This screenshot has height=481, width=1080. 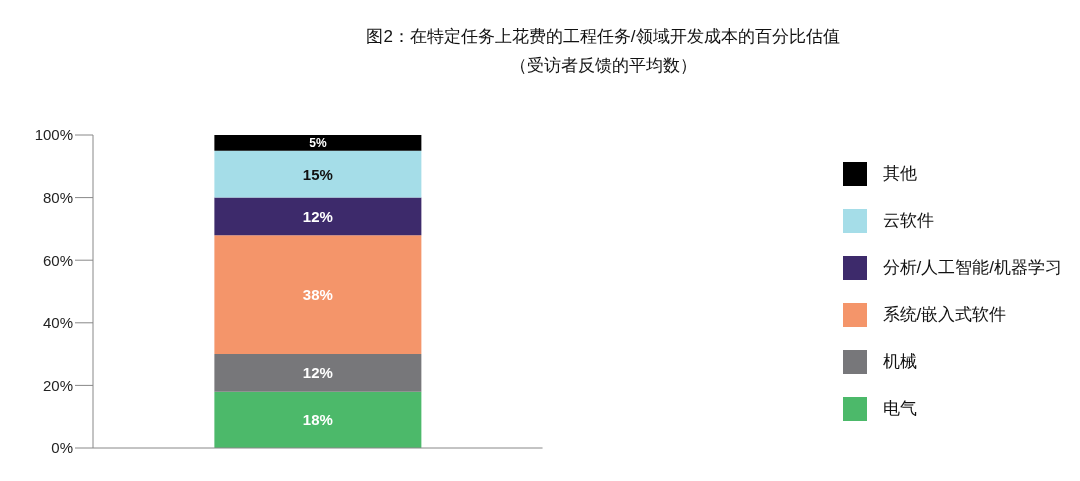 I want to click on text: 图2：在特定任务上花费的工程任务/领域开发成本的百分比估值, so click(x=603, y=37).